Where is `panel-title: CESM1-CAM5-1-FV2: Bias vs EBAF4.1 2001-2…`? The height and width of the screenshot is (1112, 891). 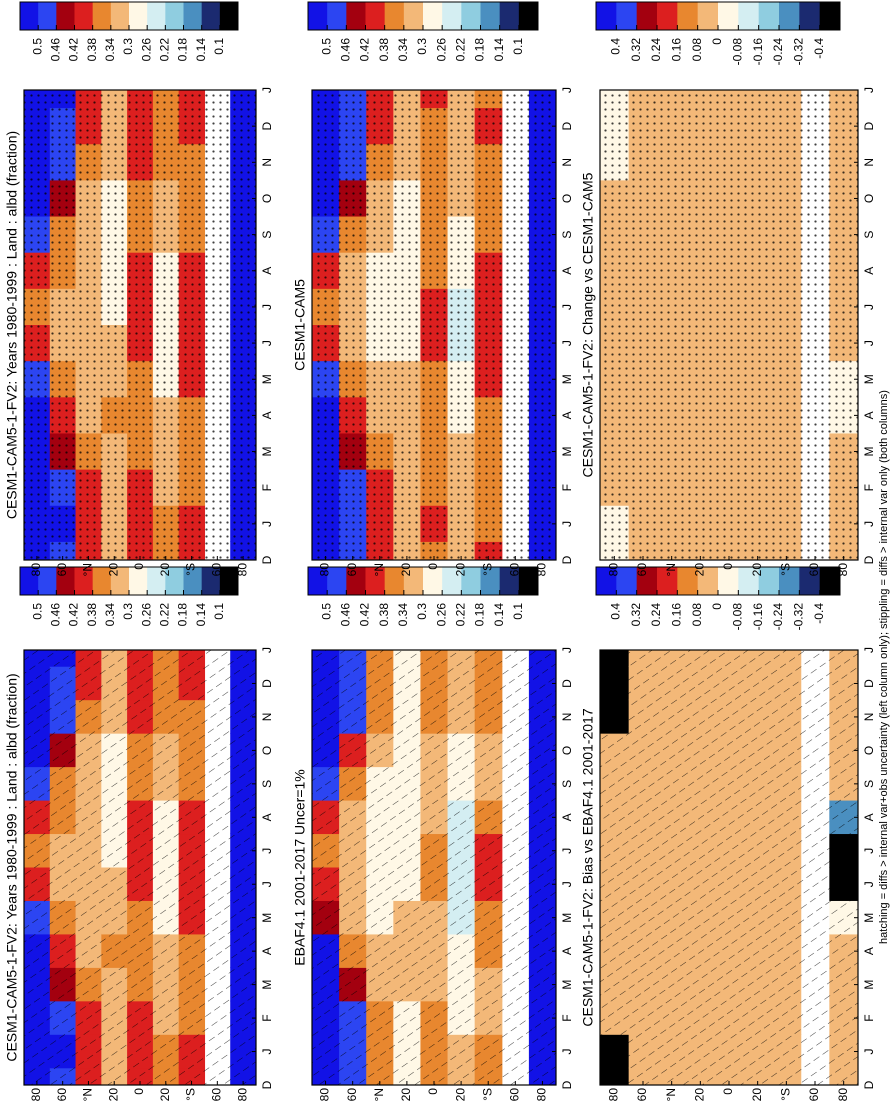
panel-title: CESM1-CAM5-1-FV2: Bias vs EBAF4.1 2001-2… is located at coordinates (588, 867).